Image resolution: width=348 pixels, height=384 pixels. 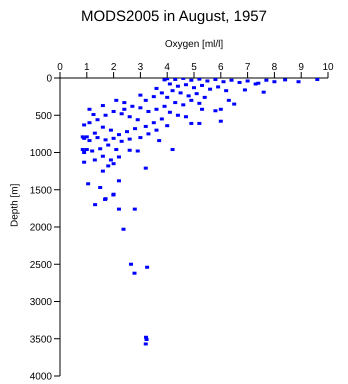 I want to click on x-tick-label: 1, so click(x=87, y=67).